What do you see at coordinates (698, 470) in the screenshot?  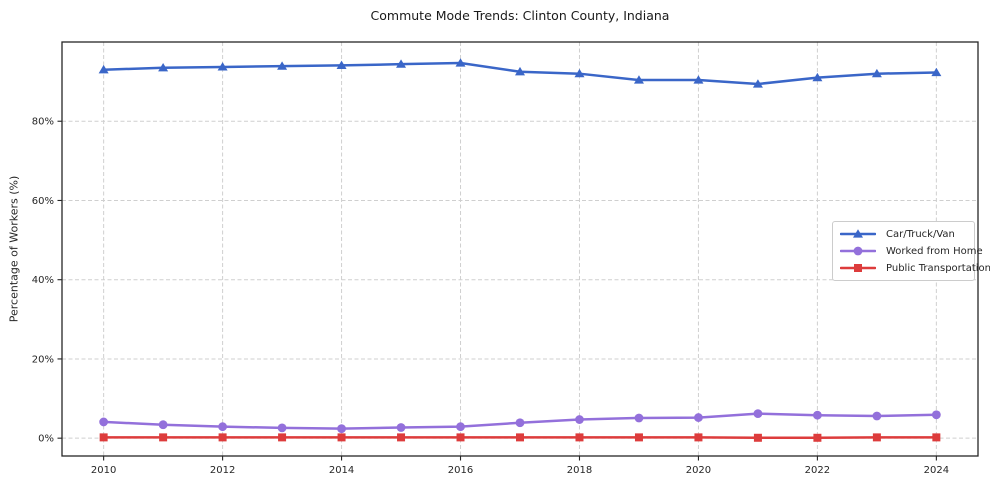 I see `x-tick-label: 2020` at bounding box center [698, 470].